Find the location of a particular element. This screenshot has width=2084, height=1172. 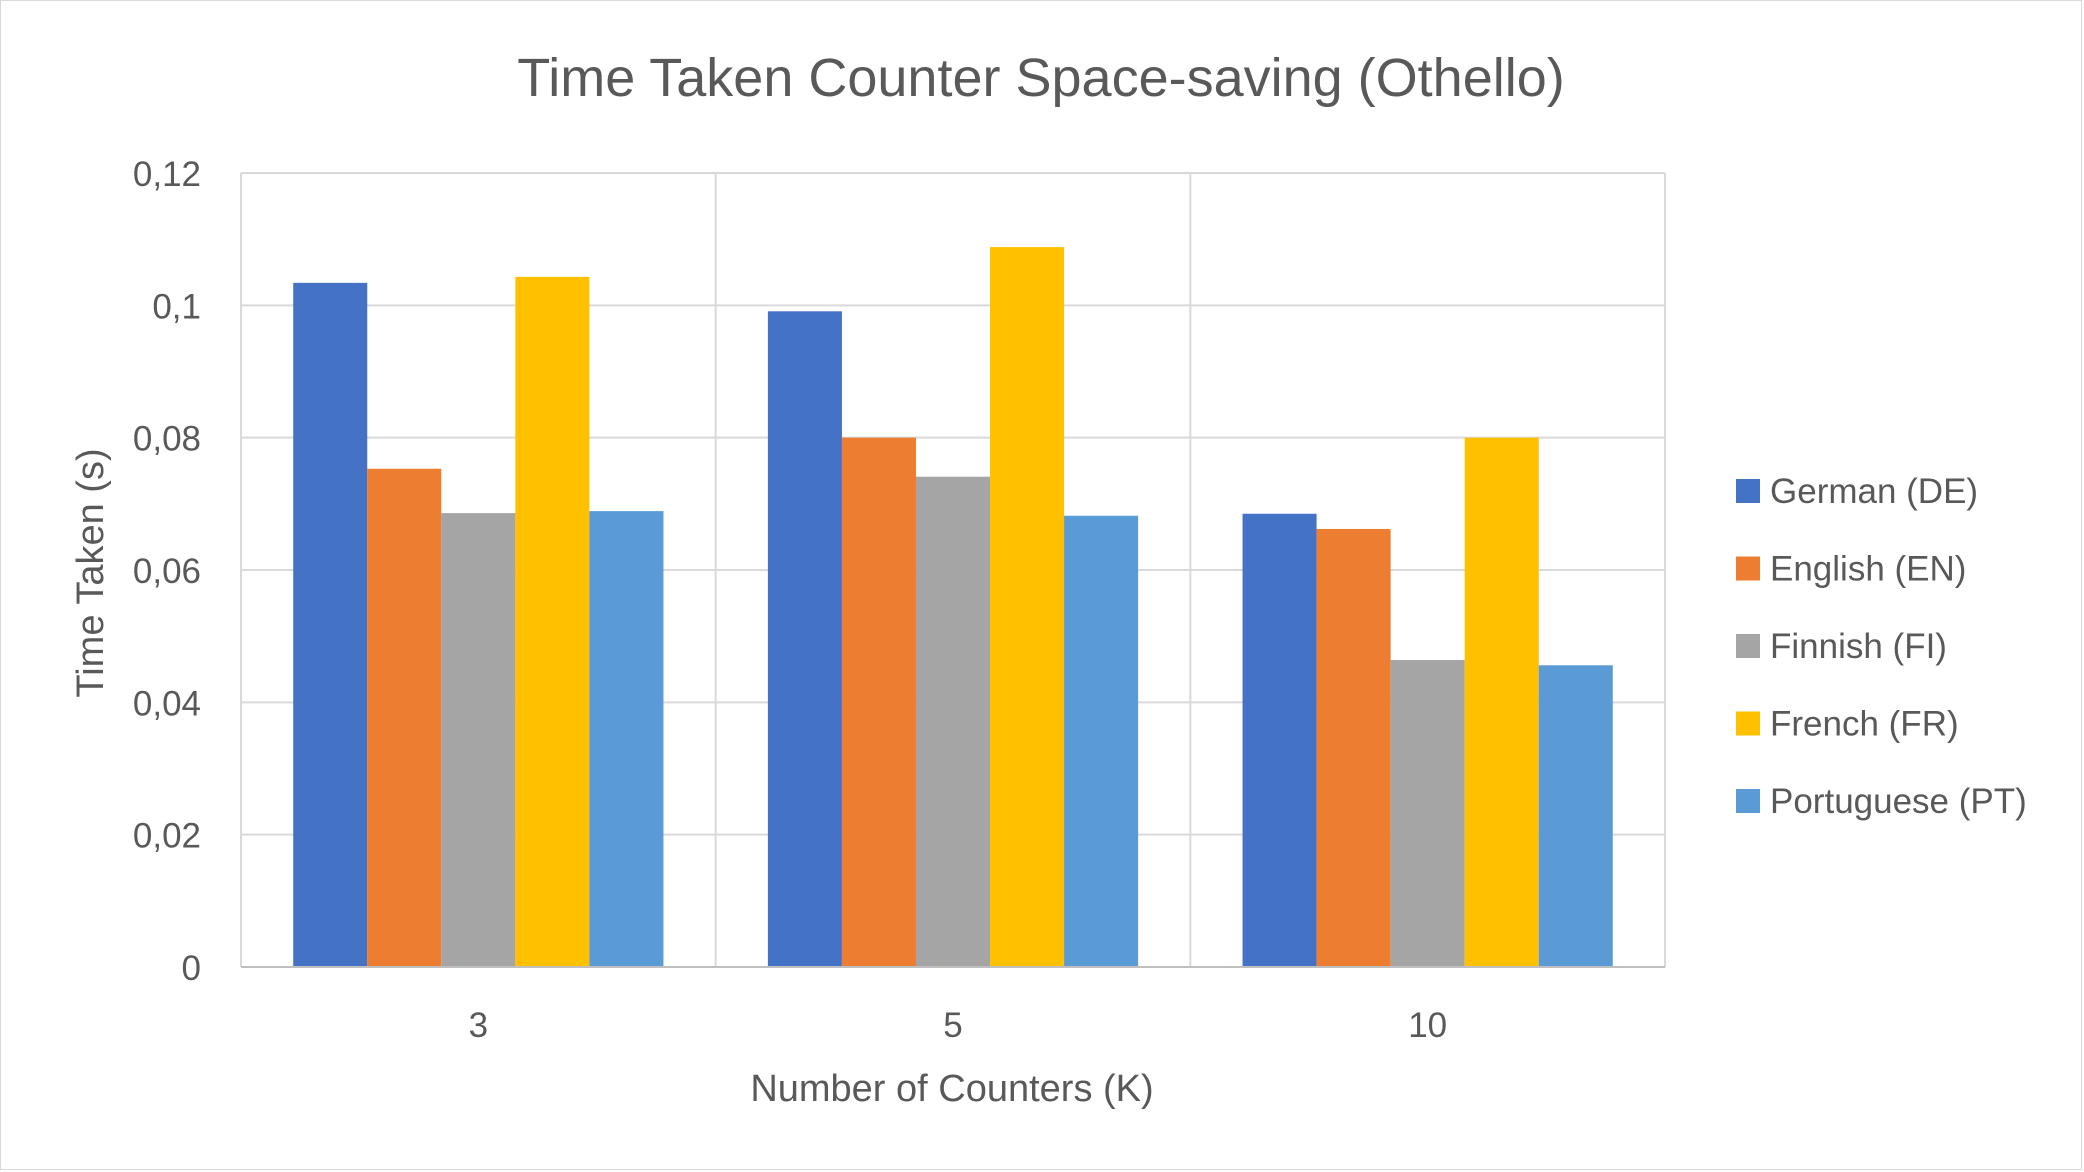

y-tick-label: 0,08 is located at coordinates (167, 439).